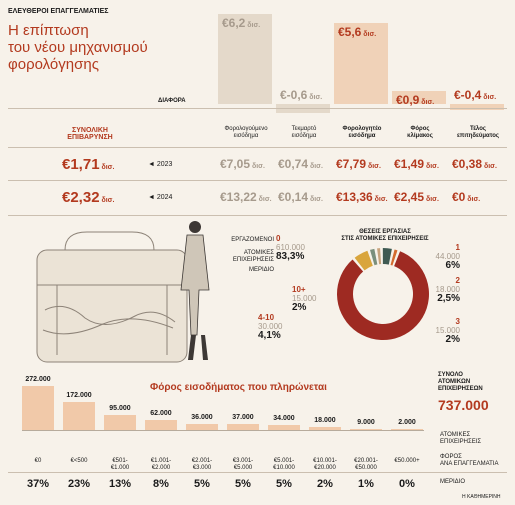 This screenshot has width=515, height=505. I want to click on bar-category: €20.001- €50.000, so click(366, 465).